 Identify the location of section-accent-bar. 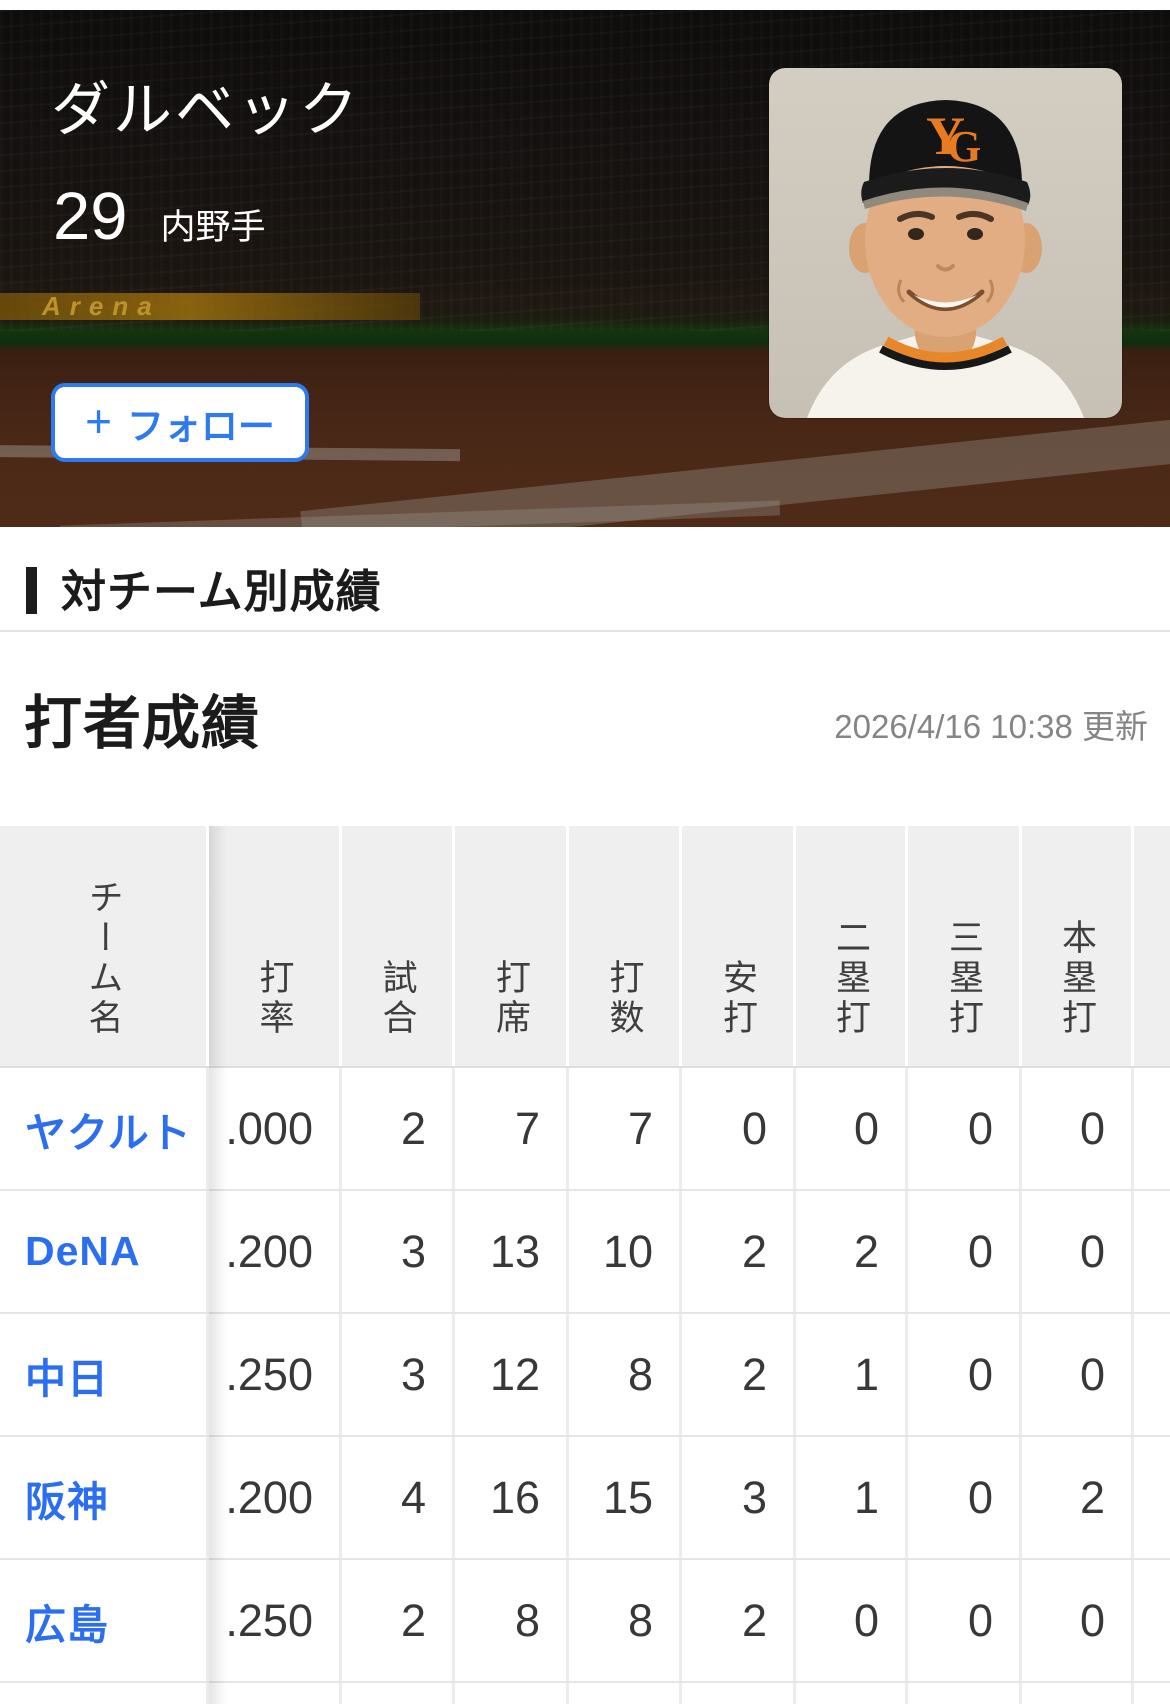
(31, 590).